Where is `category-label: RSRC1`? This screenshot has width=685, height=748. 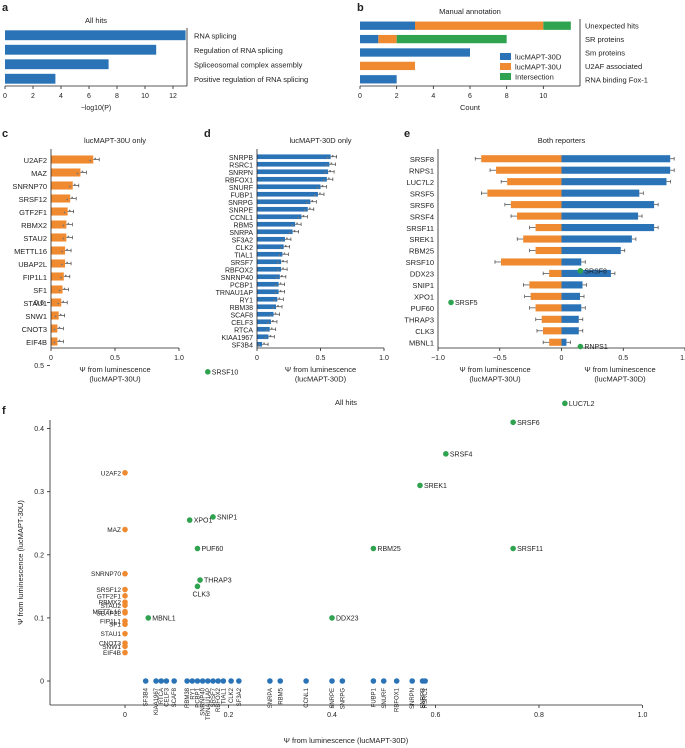 category-label: RSRC1 is located at coordinates (241, 165).